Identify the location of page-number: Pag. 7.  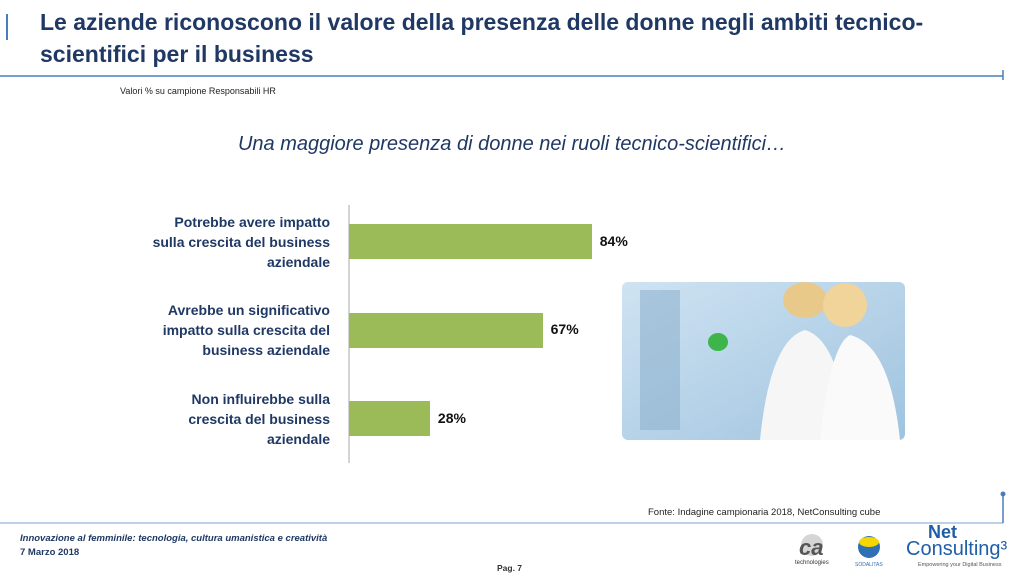
(510, 568).